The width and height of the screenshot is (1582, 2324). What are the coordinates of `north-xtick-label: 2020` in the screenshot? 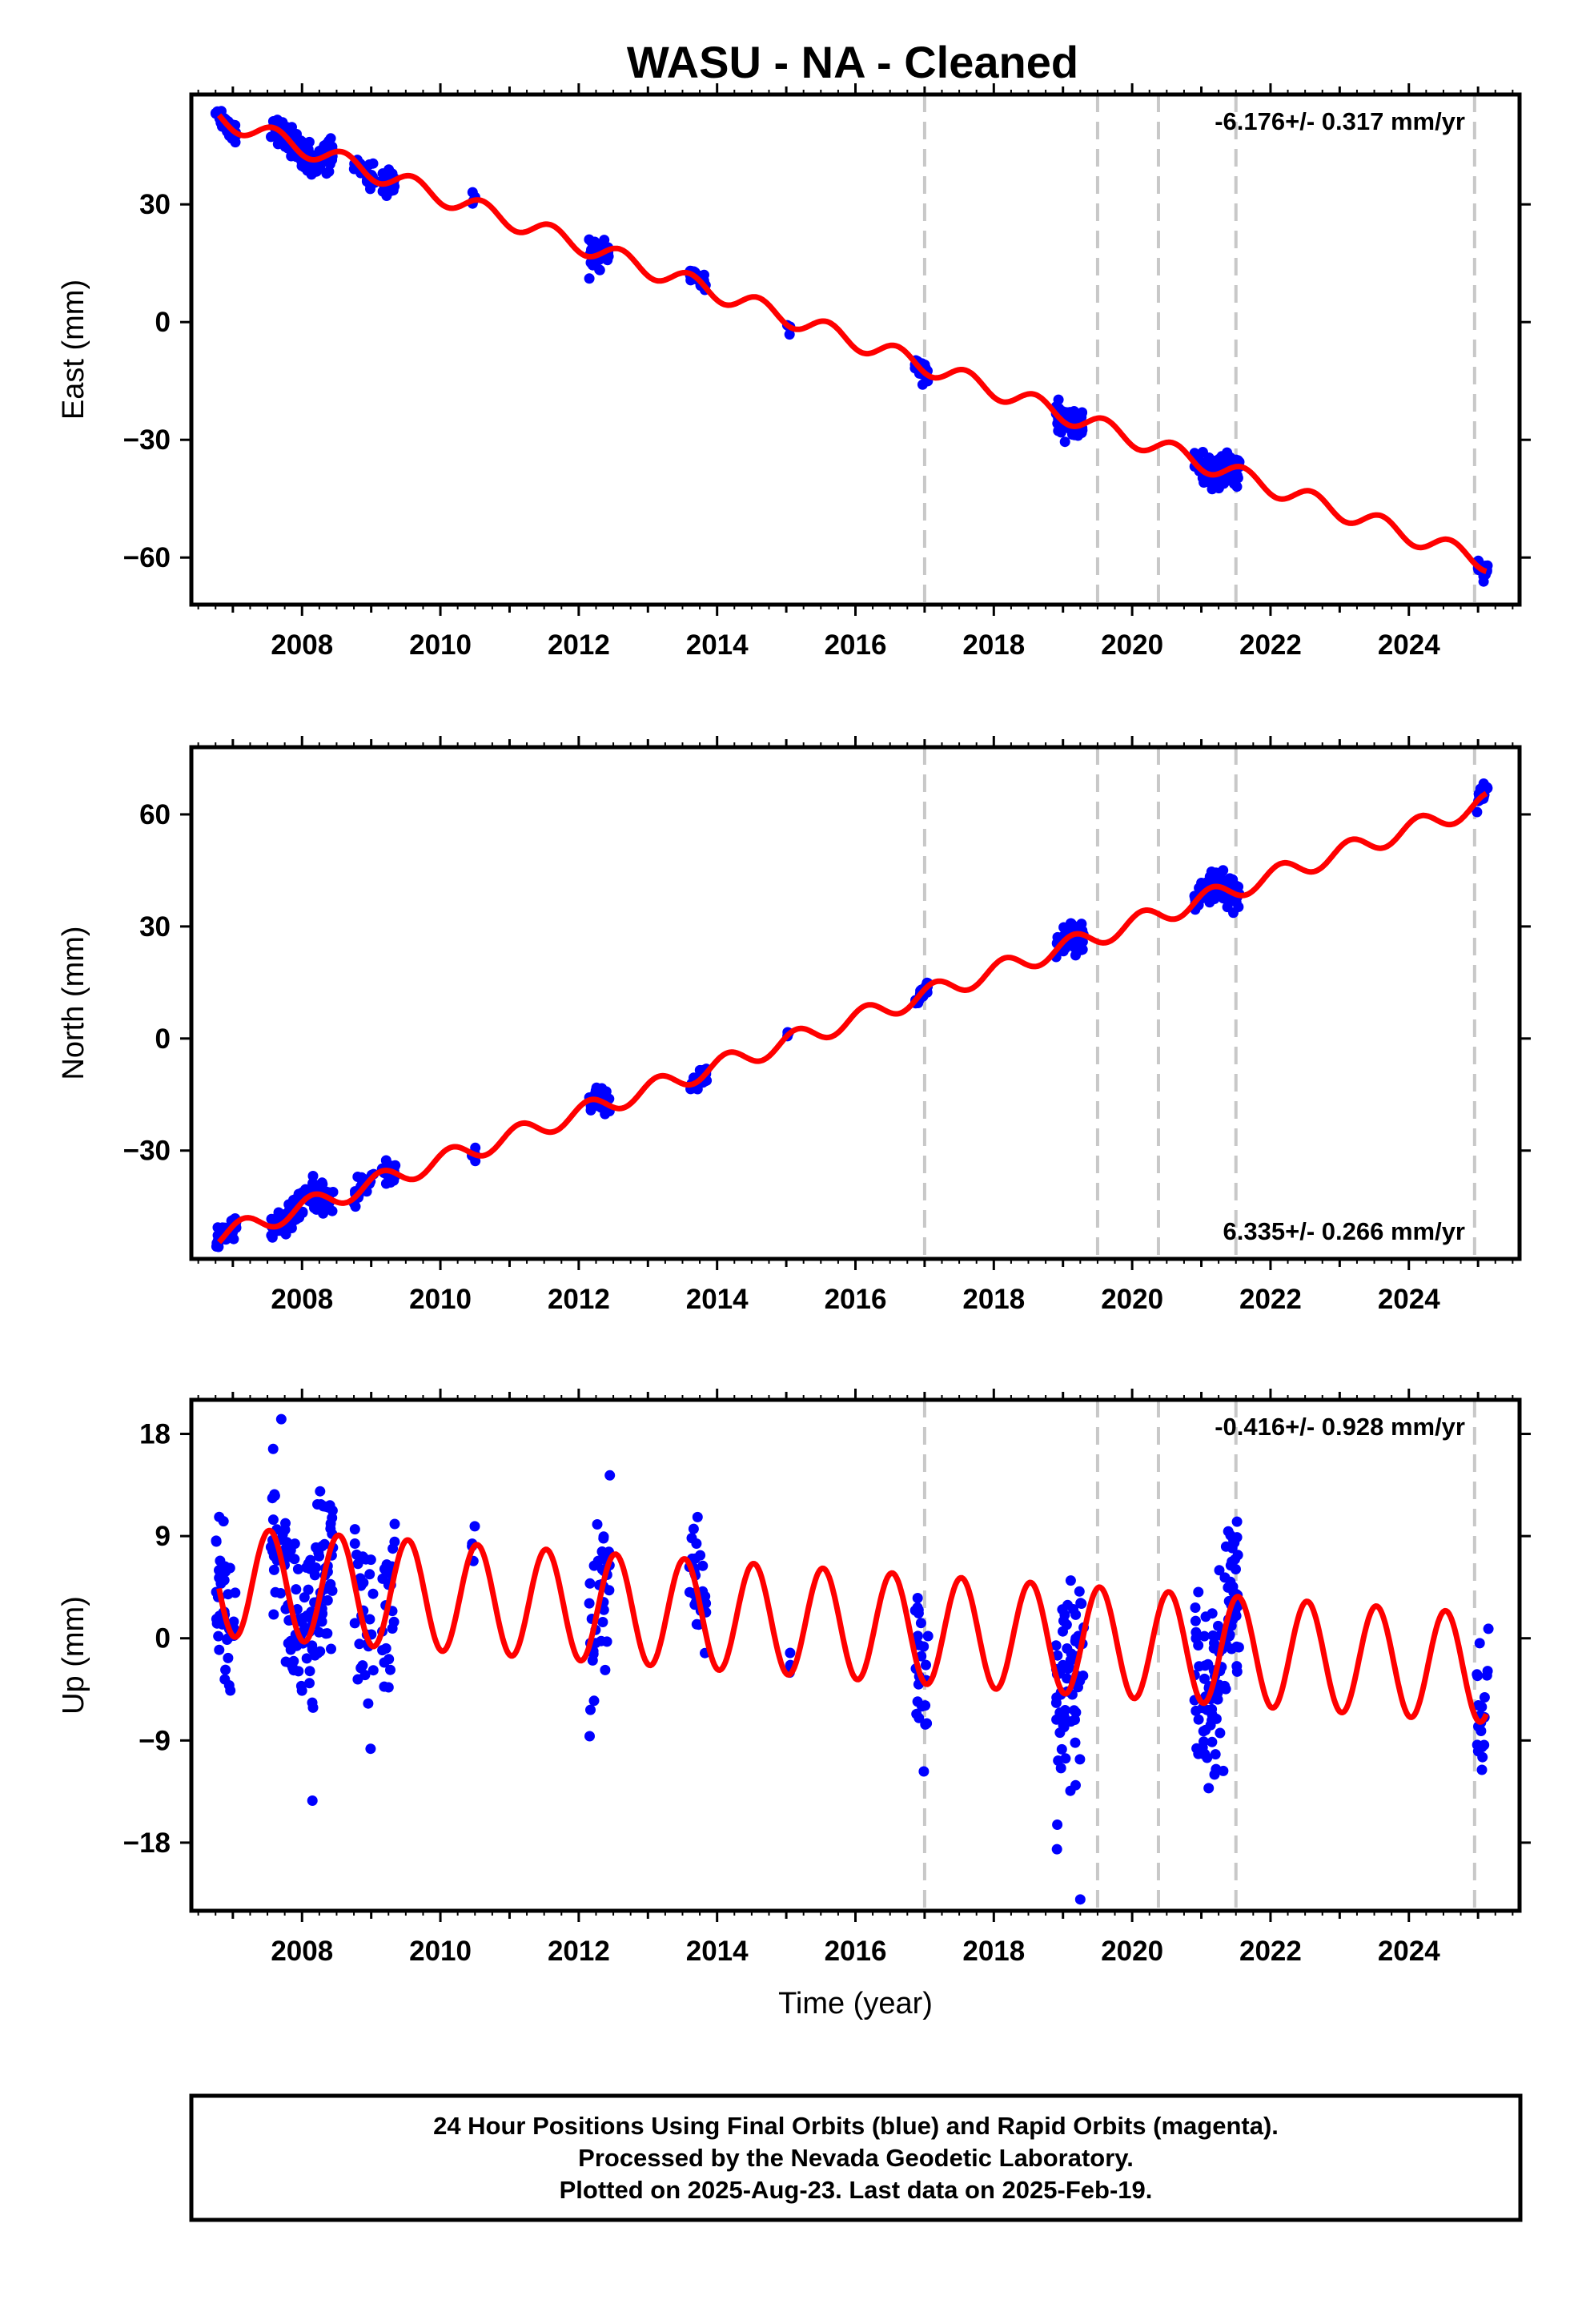 It's located at (1132, 1299).